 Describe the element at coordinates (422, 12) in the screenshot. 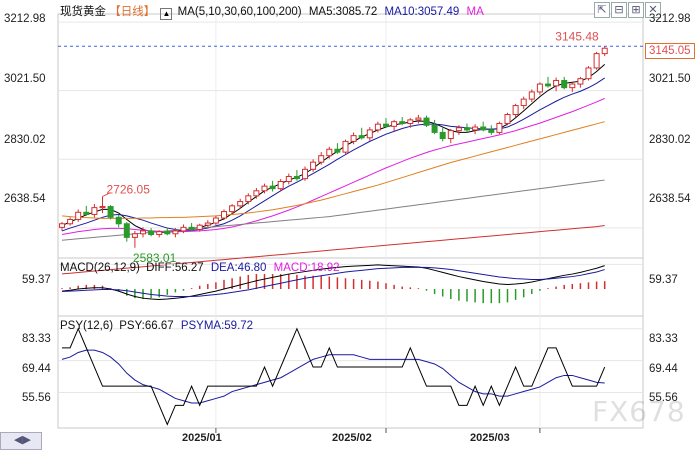

I see `ma10-value: MA10:3057.49` at that location.